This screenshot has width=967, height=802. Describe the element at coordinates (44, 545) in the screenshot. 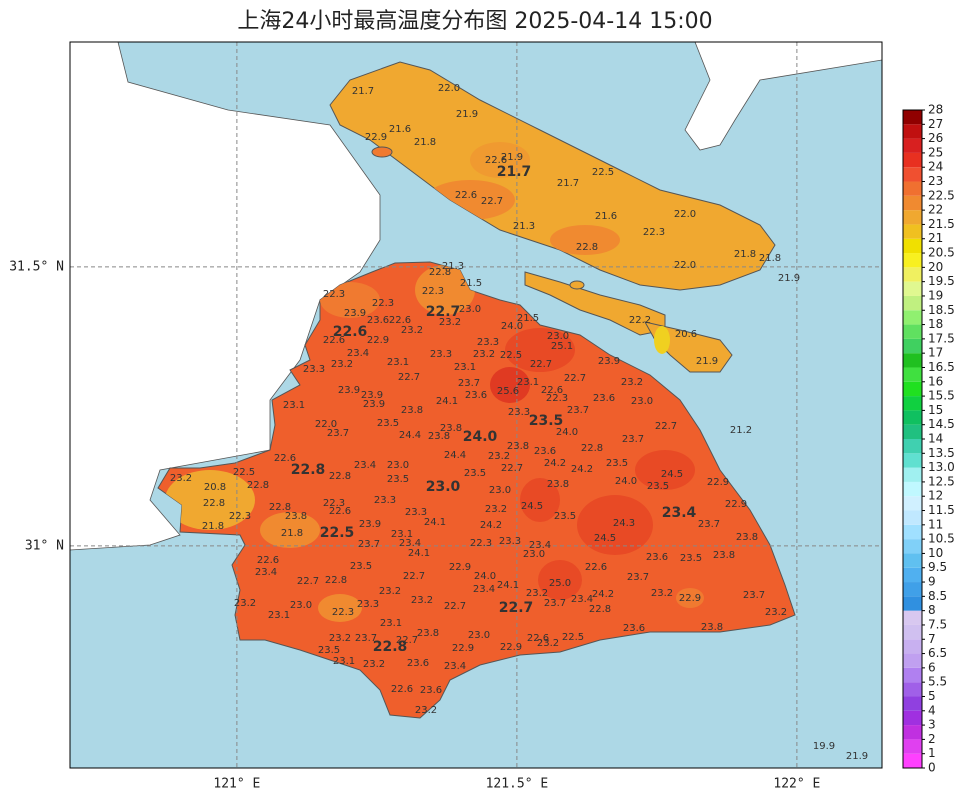

I see `y-tick-label: 31° N` at that location.